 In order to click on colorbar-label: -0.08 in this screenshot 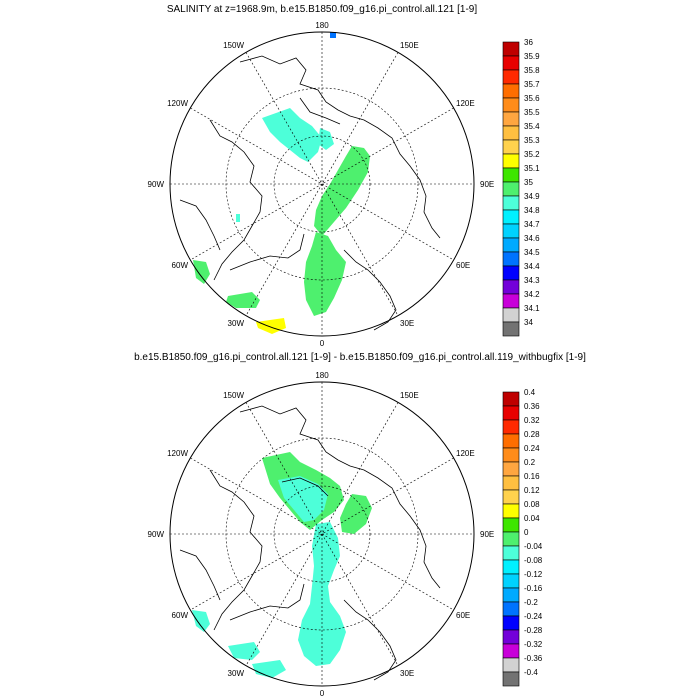, I will do `click(533, 560)`.